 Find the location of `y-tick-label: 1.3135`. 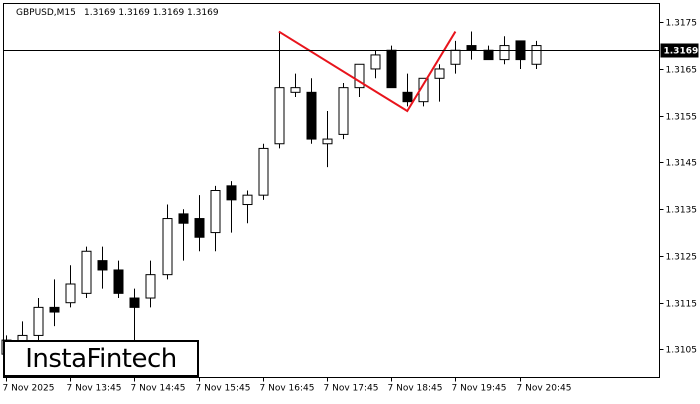

y-tick-label: 1.3135 is located at coordinates (682, 211).